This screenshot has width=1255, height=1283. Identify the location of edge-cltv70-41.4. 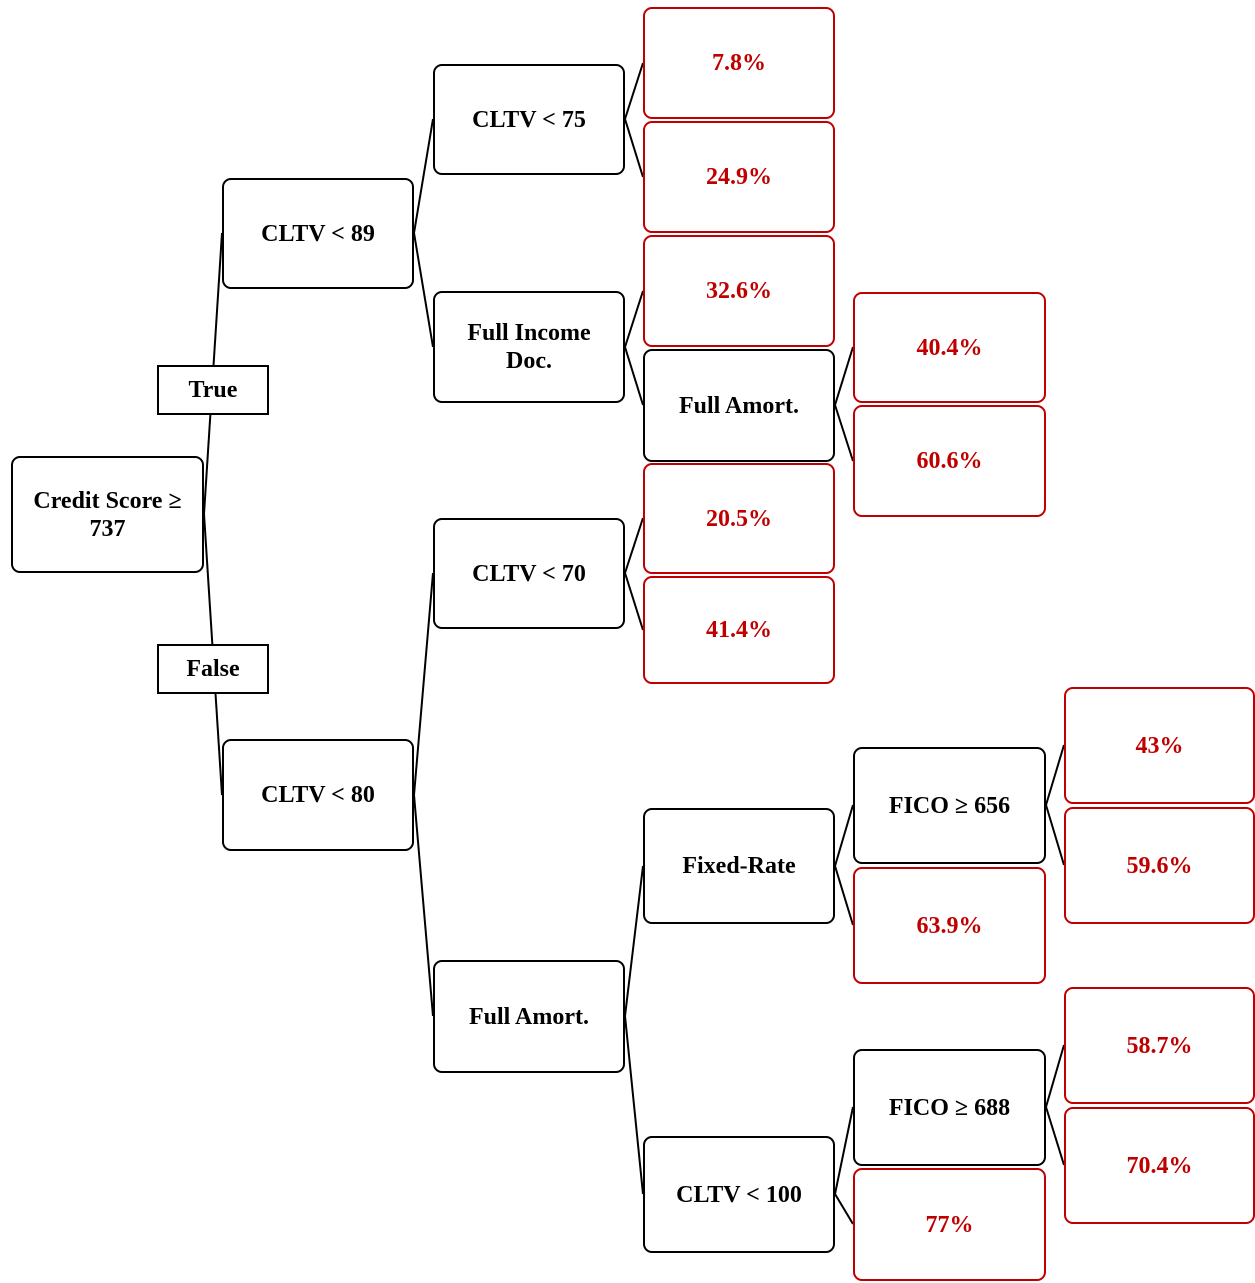
(634, 601).